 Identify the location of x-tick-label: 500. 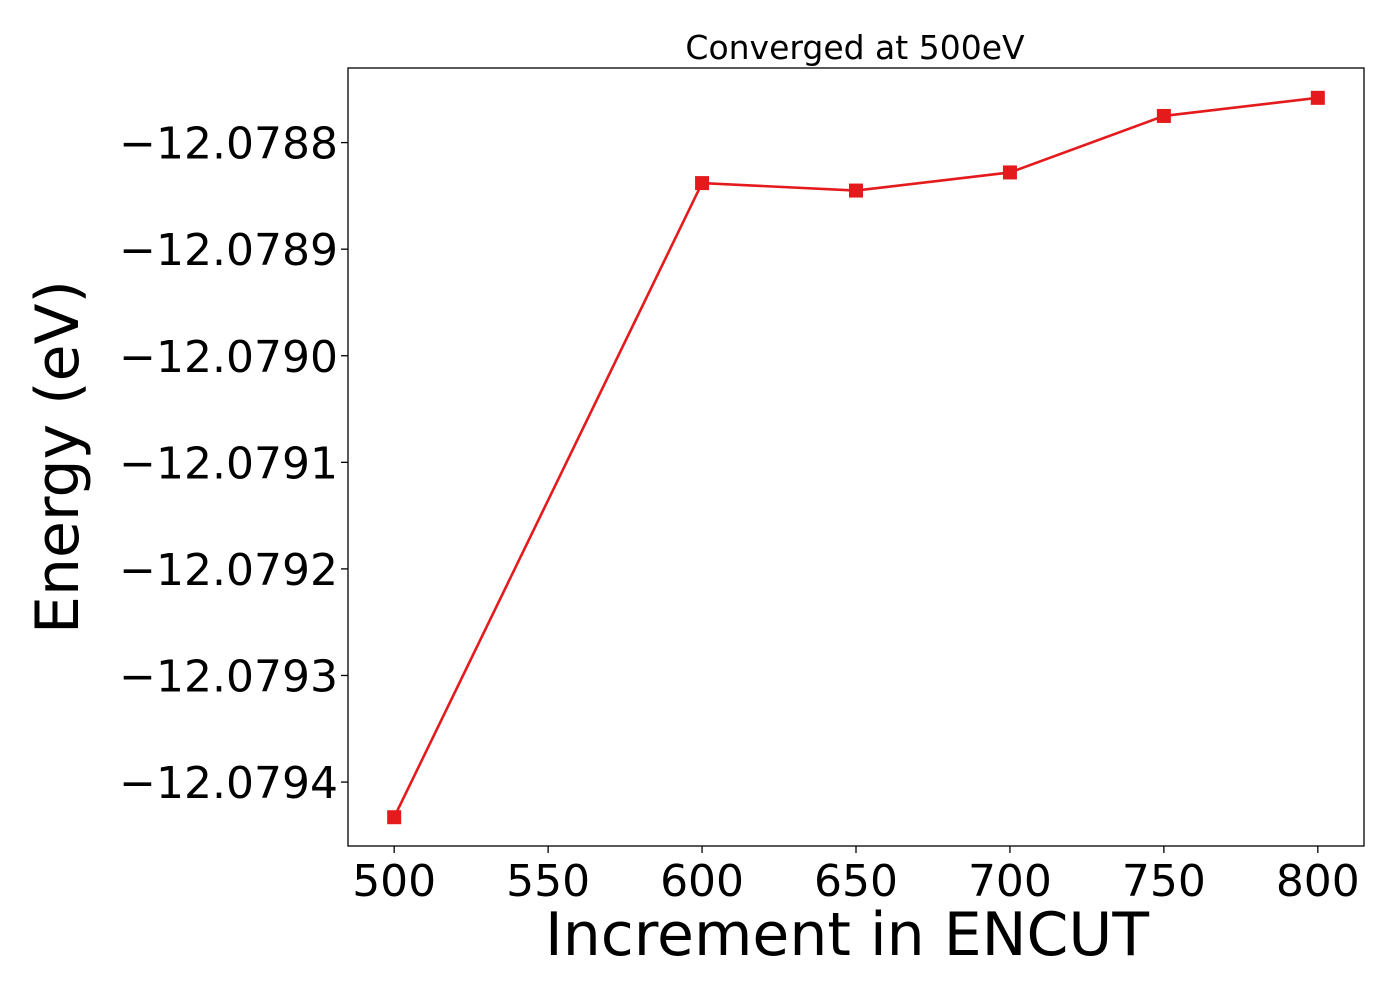
(394, 881).